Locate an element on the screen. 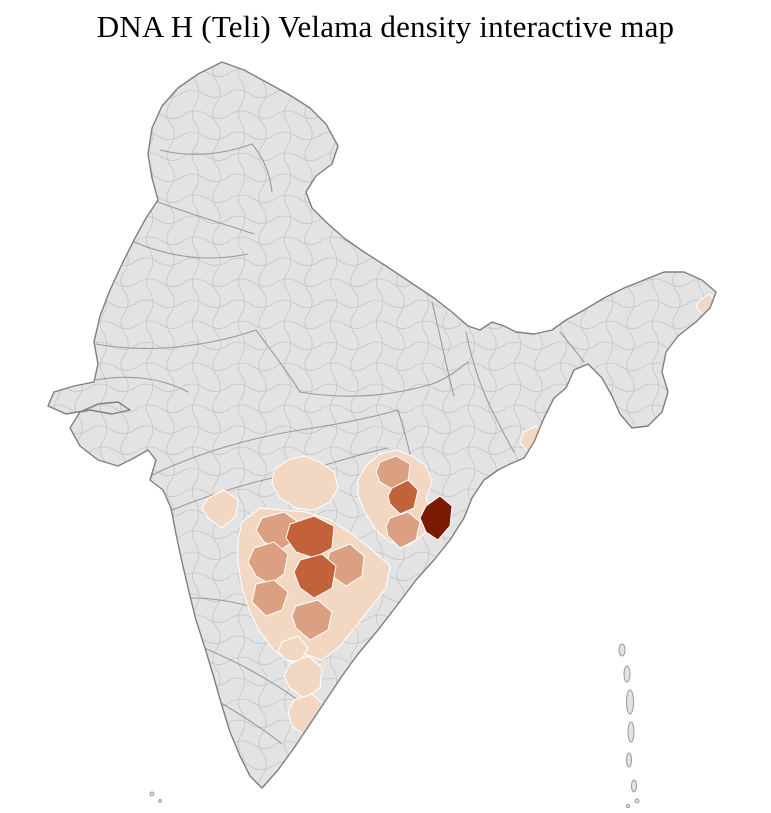 The width and height of the screenshot is (771, 813). lakshadweep-islands is located at coordinates (155, 797).